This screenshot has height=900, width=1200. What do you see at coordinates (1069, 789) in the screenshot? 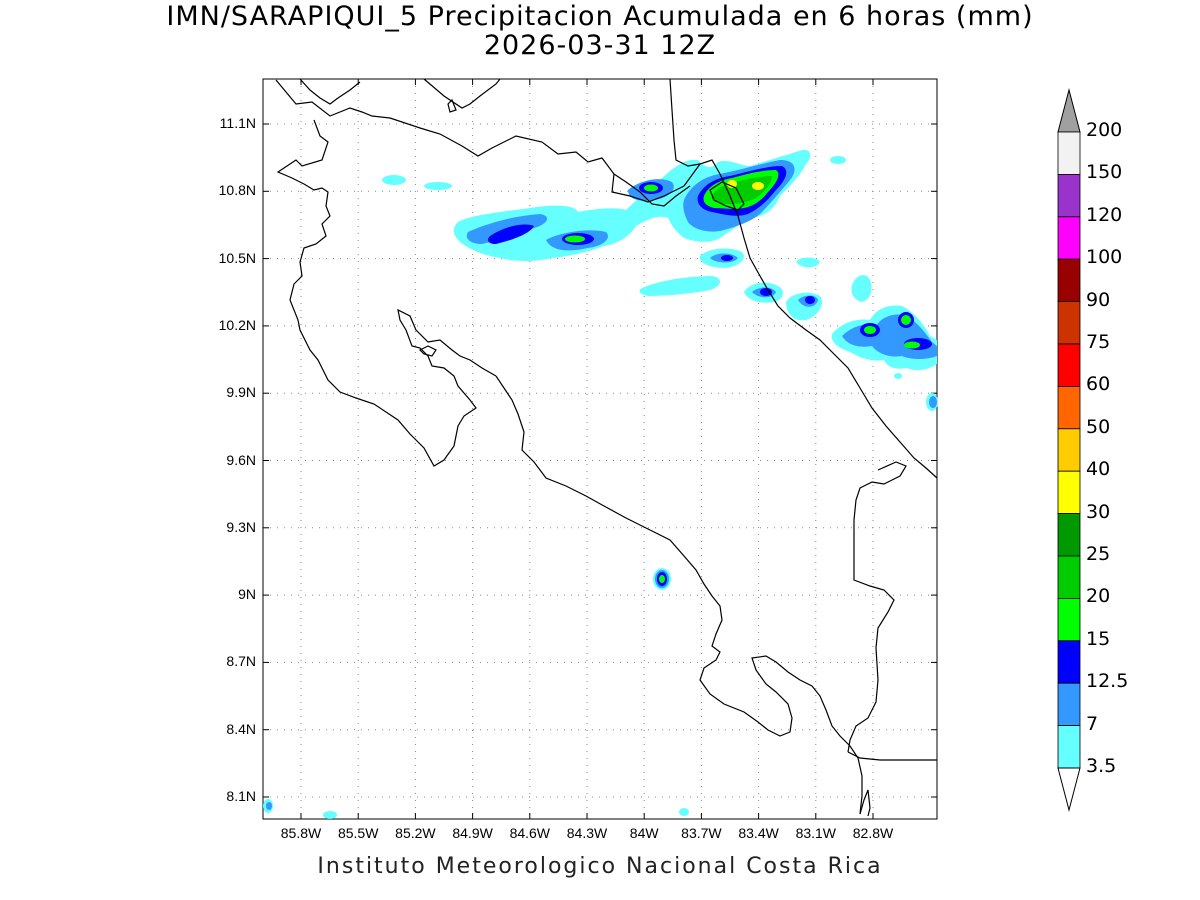
I see `colorbar-under-triangle` at bounding box center [1069, 789].